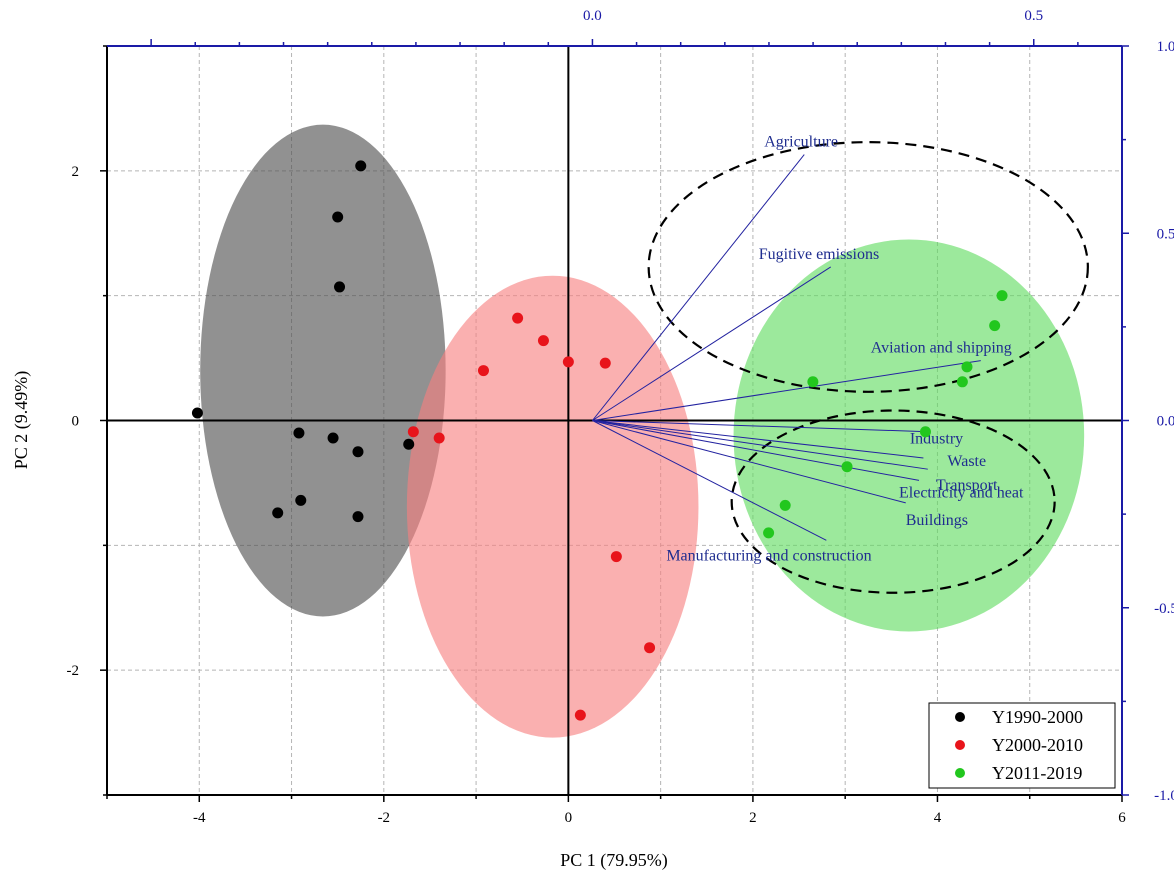 The width and height of the screenshot is (1174, 877). Describe the element at coordinates (1165, 234) in the screenshot. I see `right-tick-label: 0.5` at that location.